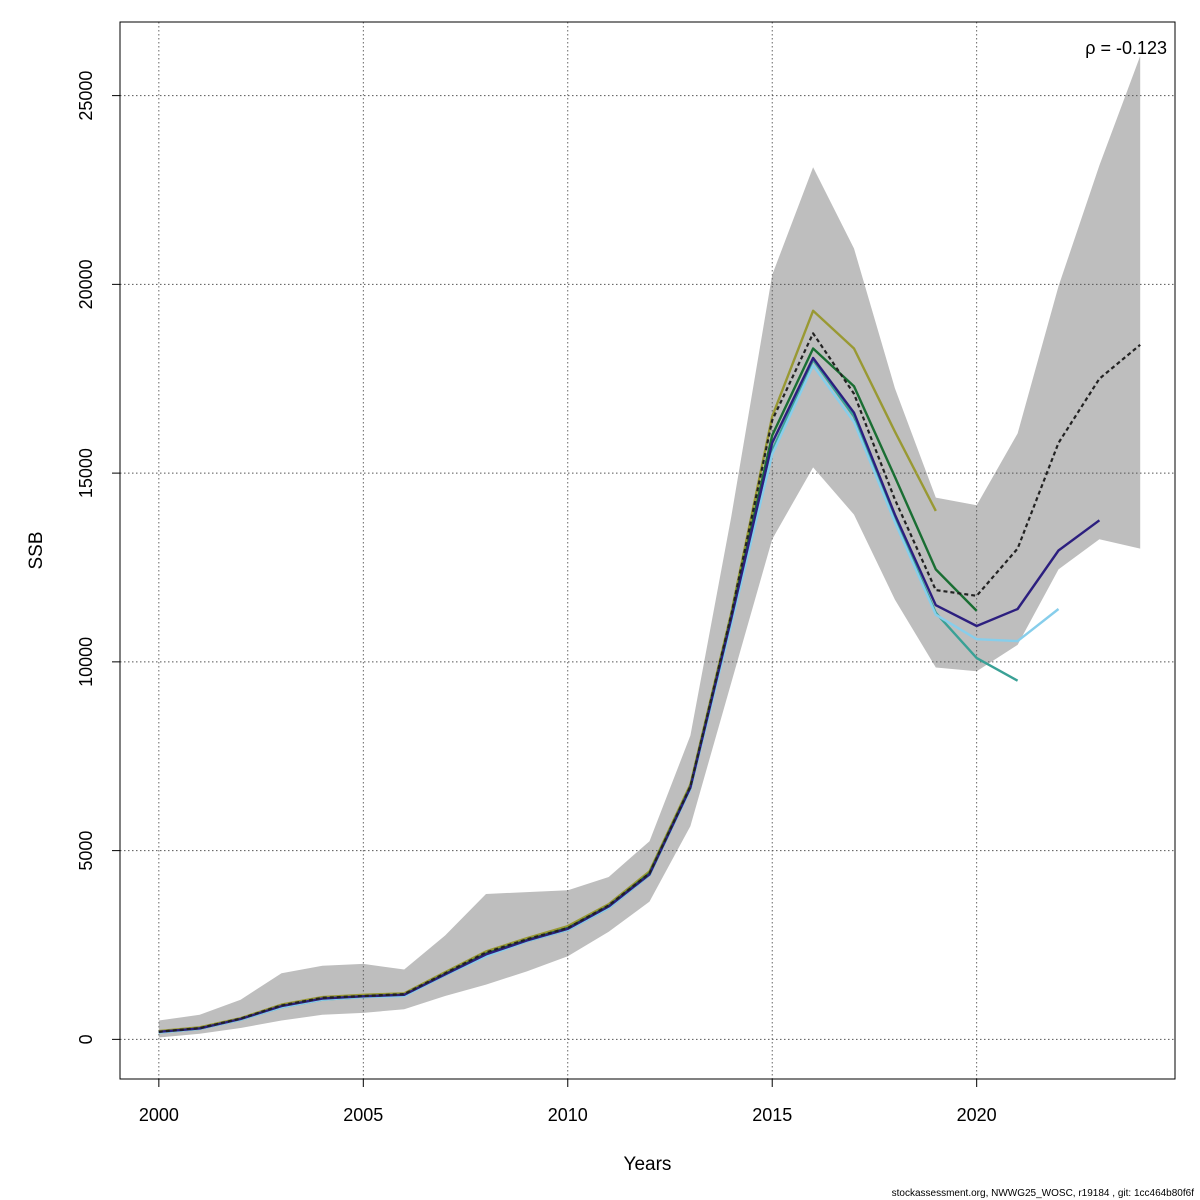 This screenshot has width=1200, height=1200. I want to click on y-tick-label-0: 0, so click(86, 1039).